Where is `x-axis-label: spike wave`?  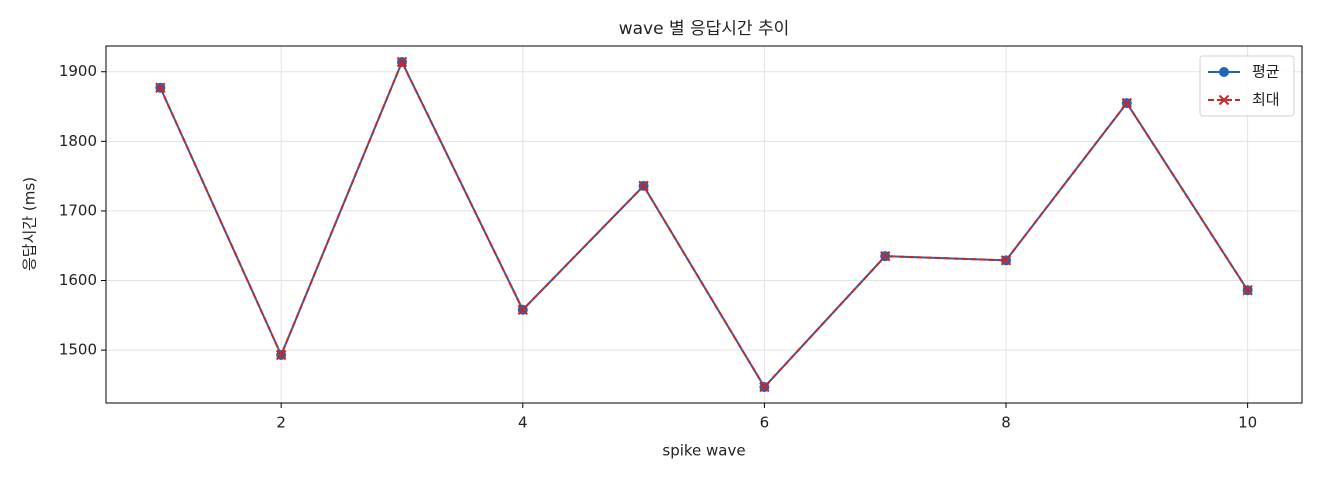
x-axis-label: spike wave is located at coordinates (703, 451).